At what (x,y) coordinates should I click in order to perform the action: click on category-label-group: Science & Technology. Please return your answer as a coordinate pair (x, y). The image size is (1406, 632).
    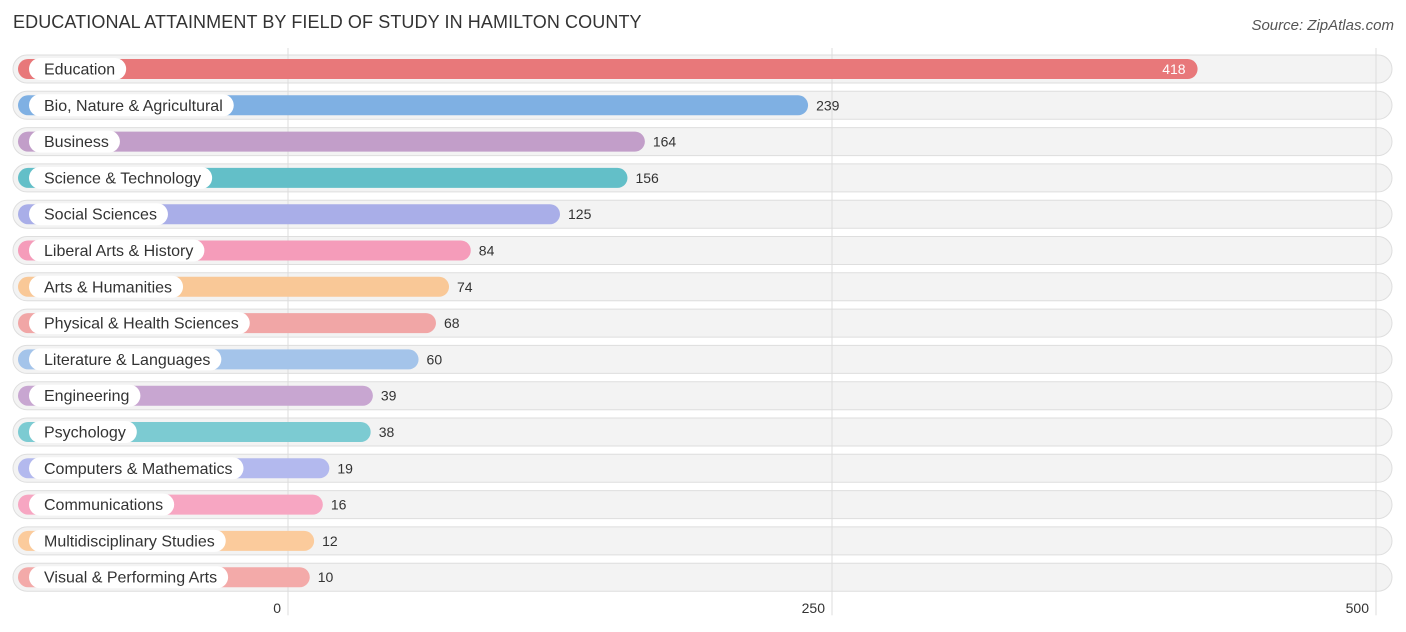
    Looking at the image, I should click on (121, 177).